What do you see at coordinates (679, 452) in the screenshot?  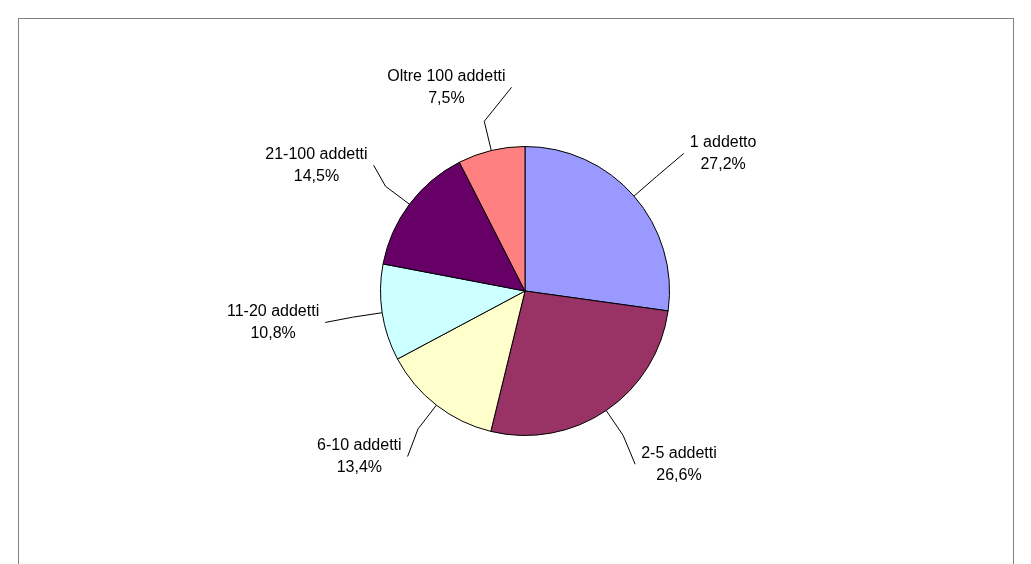 I see `slice-label: 2-5 addetti` at bounding box center [679, 452].